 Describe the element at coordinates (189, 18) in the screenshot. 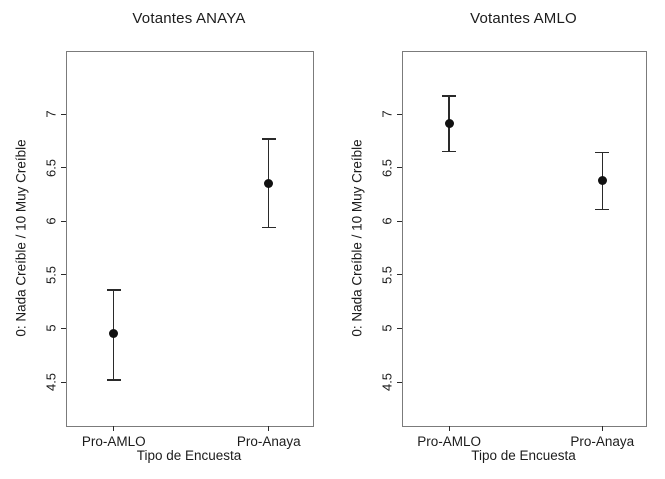

I see `panel-title-anaya: Votantes ANAYA` at that location.